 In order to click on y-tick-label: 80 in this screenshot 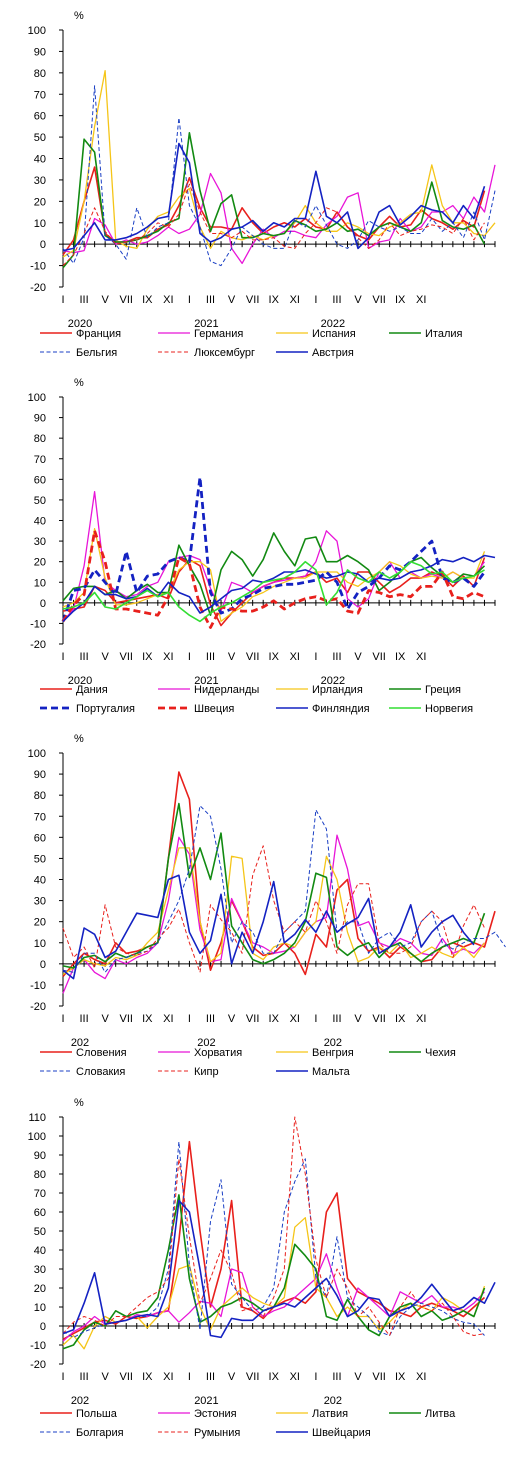, I will do `click(40, 1175)`.